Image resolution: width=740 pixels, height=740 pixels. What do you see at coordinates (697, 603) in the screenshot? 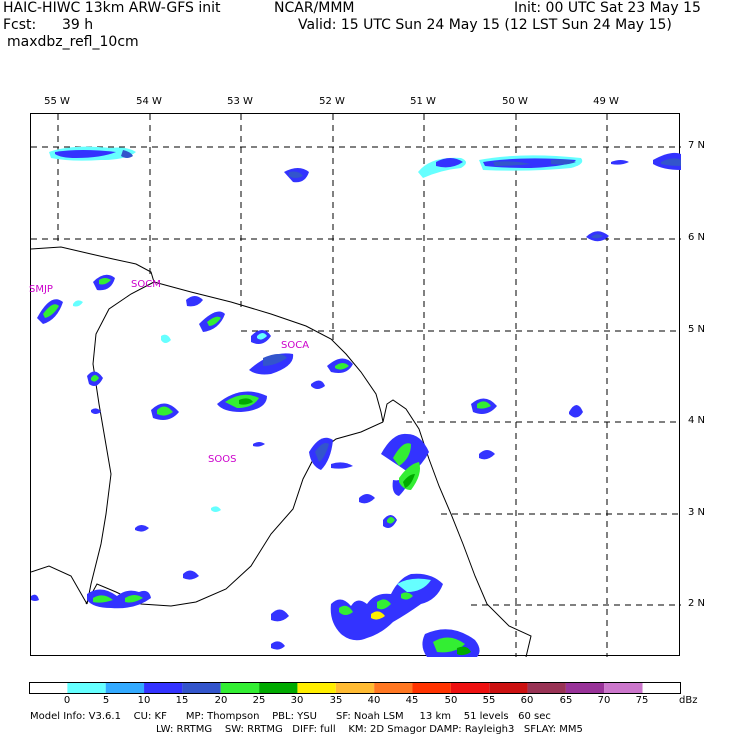
I see `lat-label-2n: 2 N` at bounding box center [697, 603].